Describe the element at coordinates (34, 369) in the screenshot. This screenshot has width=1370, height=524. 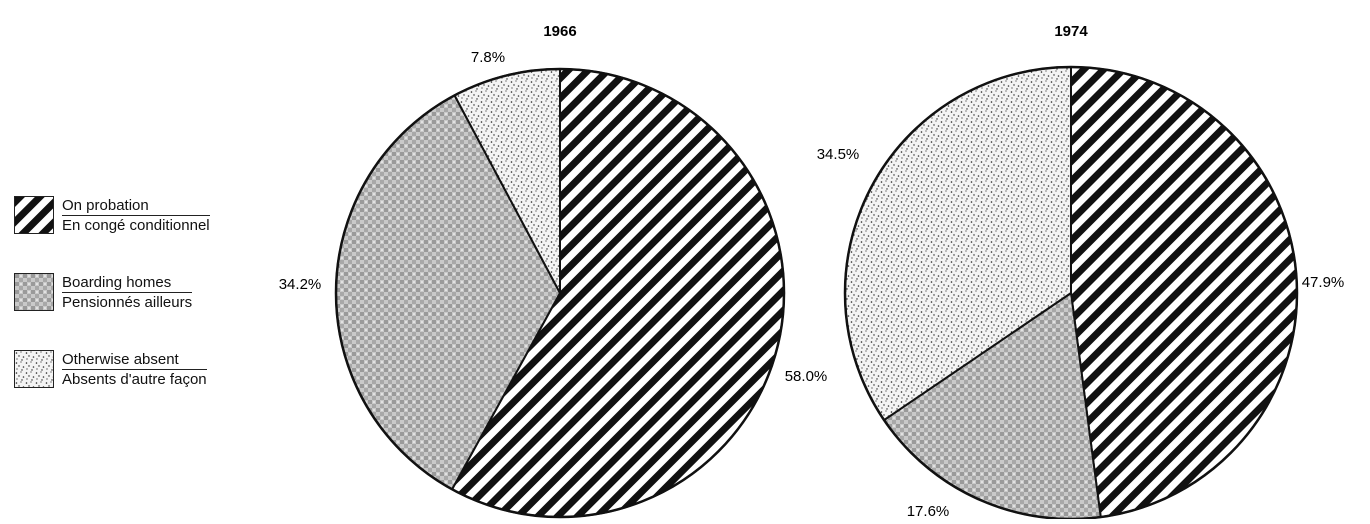
I see `absent-swatch` at that location.